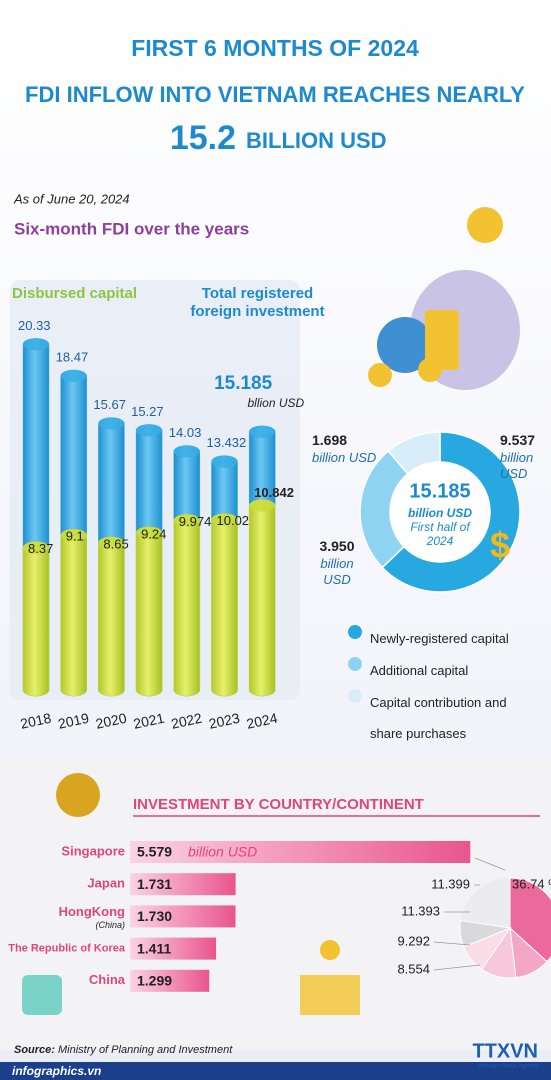 The height and width of the screenshot is (1080, 551). What do you see at coordinates (257, 302) in the screenshot?
I see `legend-label: Total registered foreign investment` at bounding box center [257, 302].